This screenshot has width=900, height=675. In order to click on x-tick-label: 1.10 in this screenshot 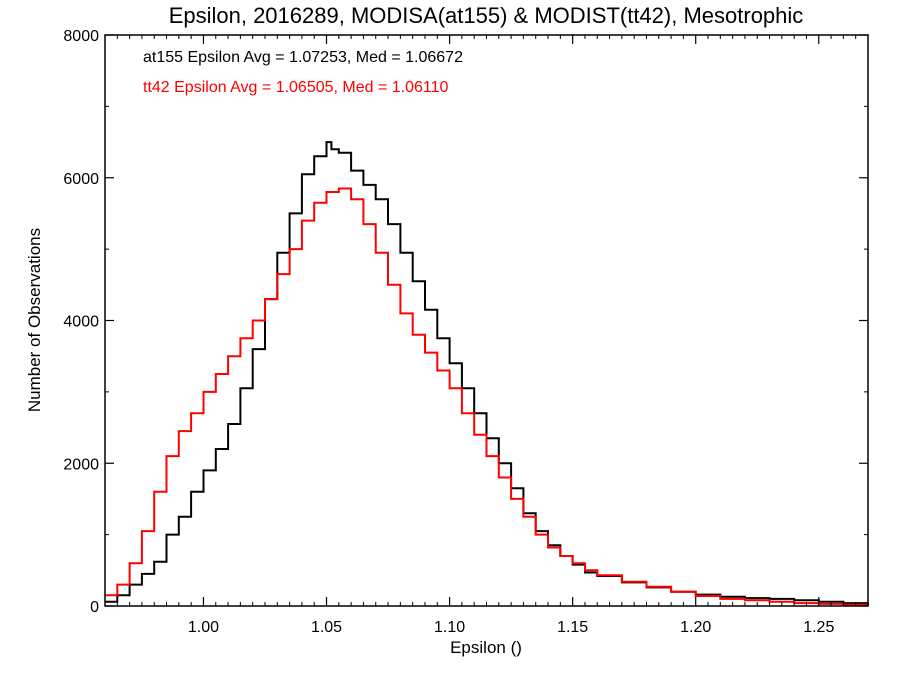, I will do `click(449, 627)`.